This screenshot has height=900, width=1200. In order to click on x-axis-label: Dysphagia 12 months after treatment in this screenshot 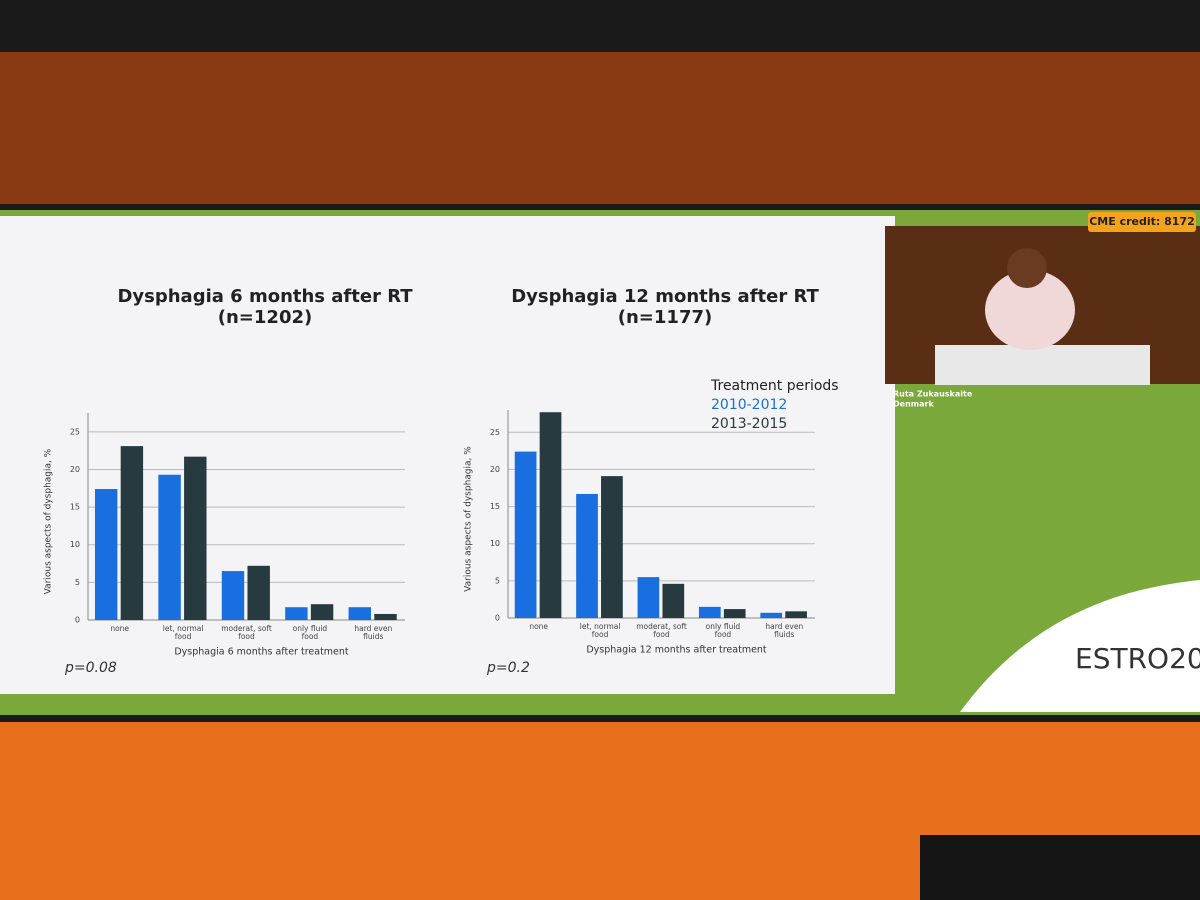, I will do `click(676, 650)`.